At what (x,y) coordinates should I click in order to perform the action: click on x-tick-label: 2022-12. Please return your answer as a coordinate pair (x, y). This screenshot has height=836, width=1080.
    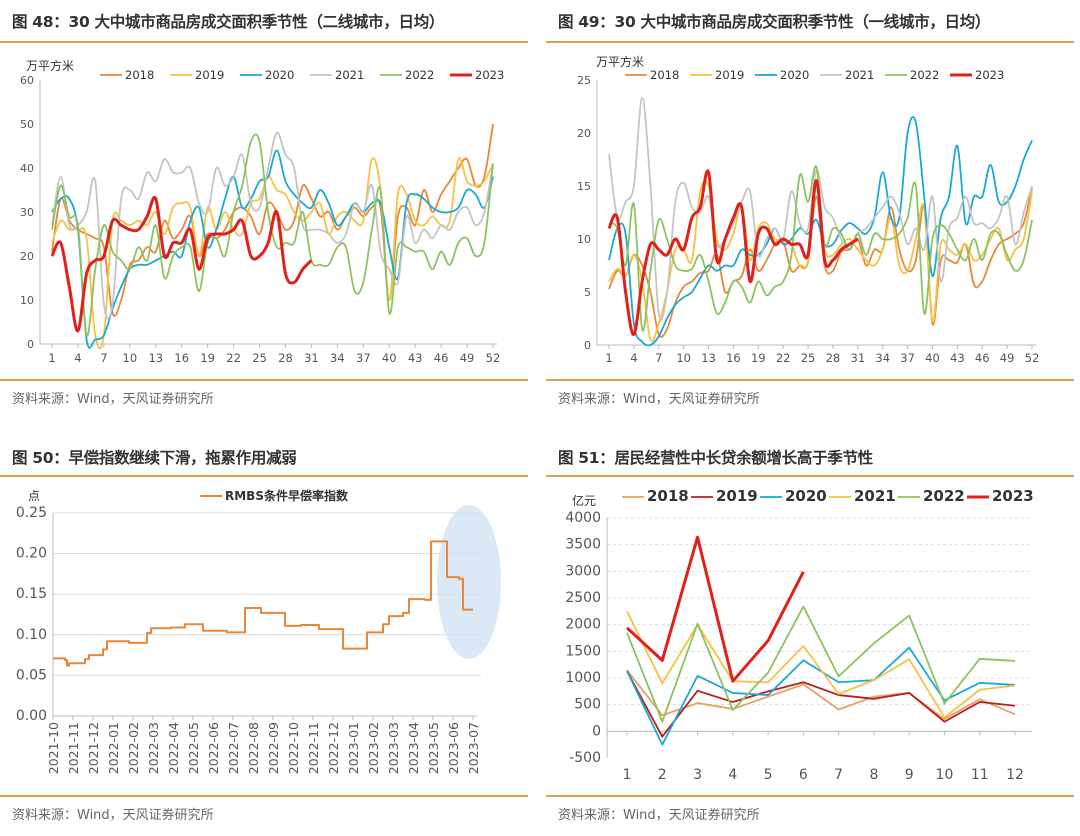
    Looking at the image, I should click on (333, 748).